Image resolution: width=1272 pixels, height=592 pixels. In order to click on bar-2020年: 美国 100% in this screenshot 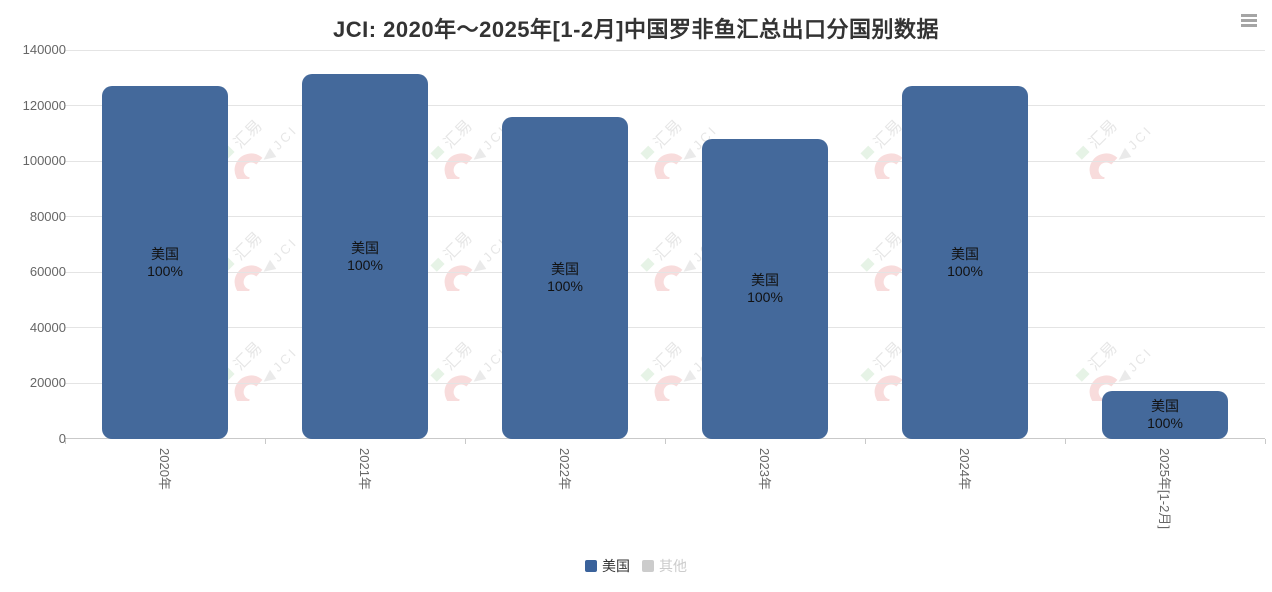, I will do `click(165, 262)`.